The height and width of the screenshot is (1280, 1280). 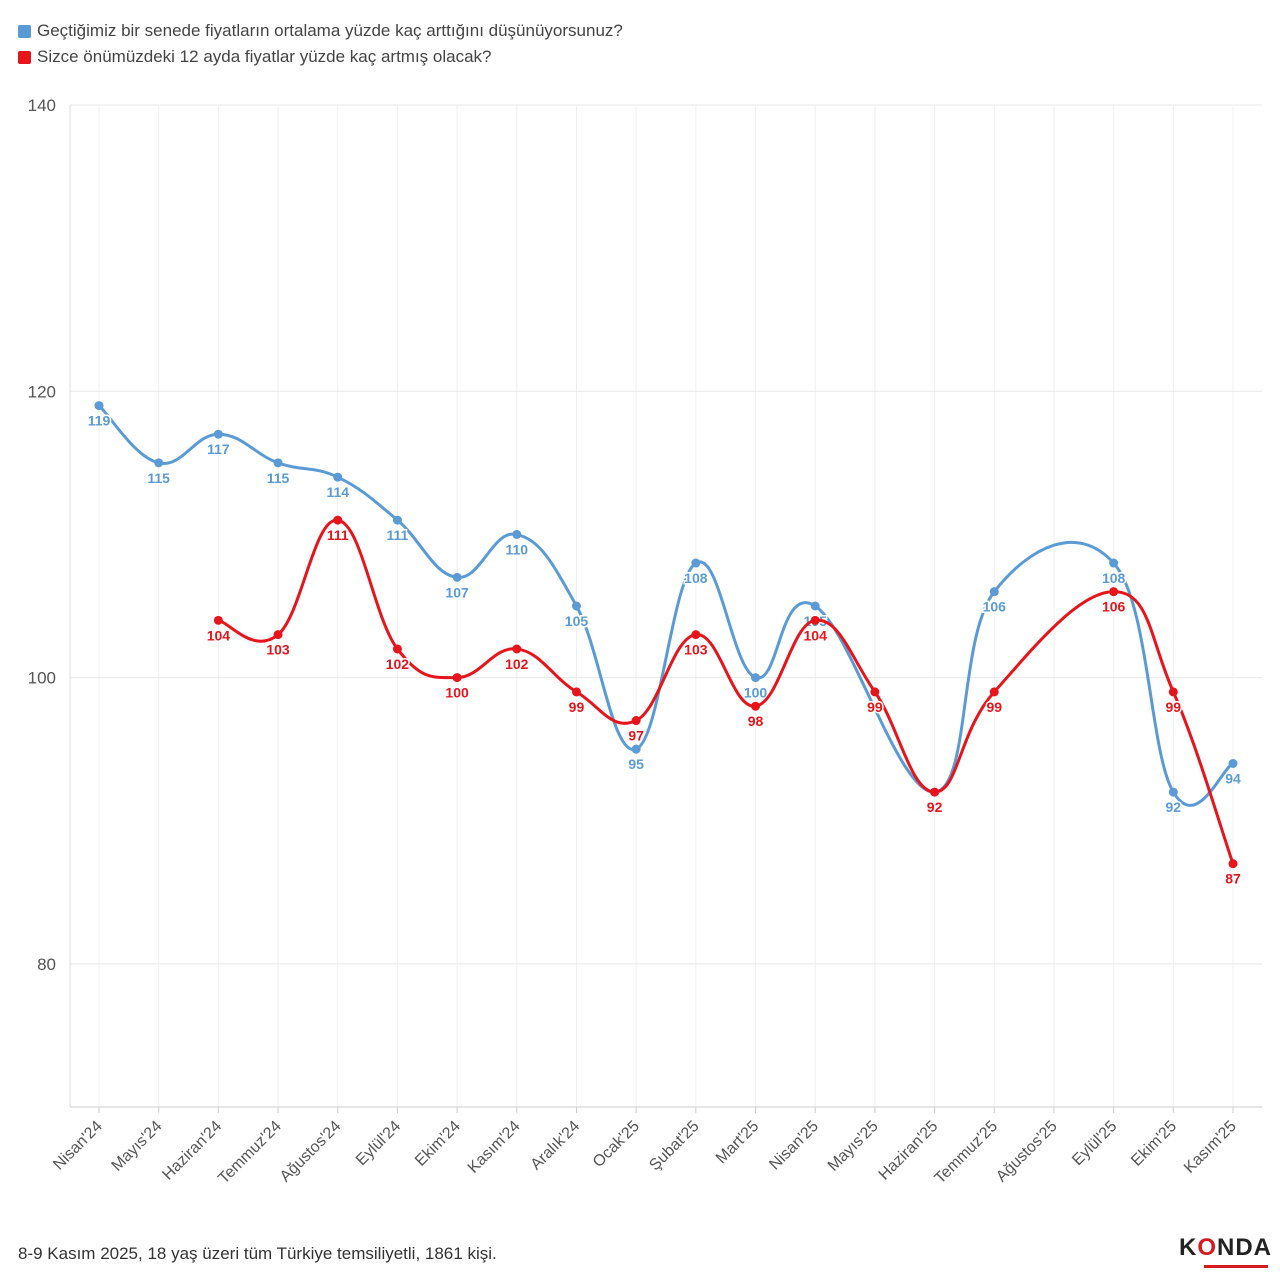 I want to click on y-tick-label: 120, so click(x=42, y=391).